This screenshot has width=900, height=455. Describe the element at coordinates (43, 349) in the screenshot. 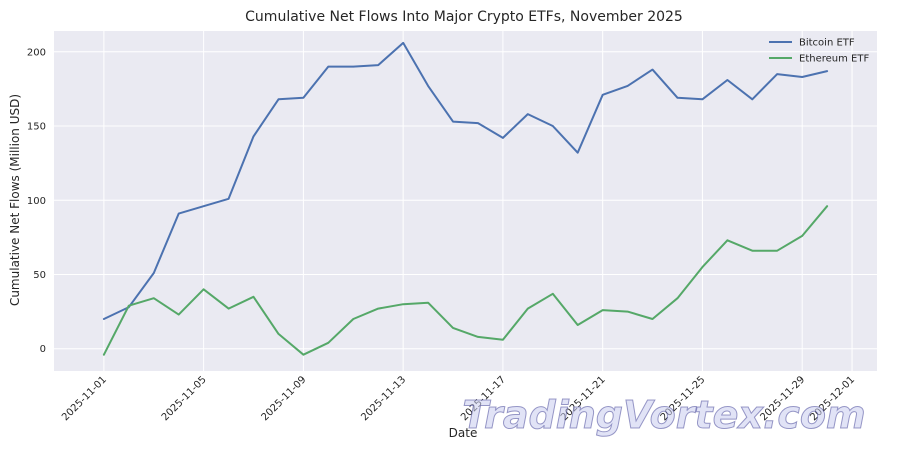

I see `y-tick-label: 0` at that location.